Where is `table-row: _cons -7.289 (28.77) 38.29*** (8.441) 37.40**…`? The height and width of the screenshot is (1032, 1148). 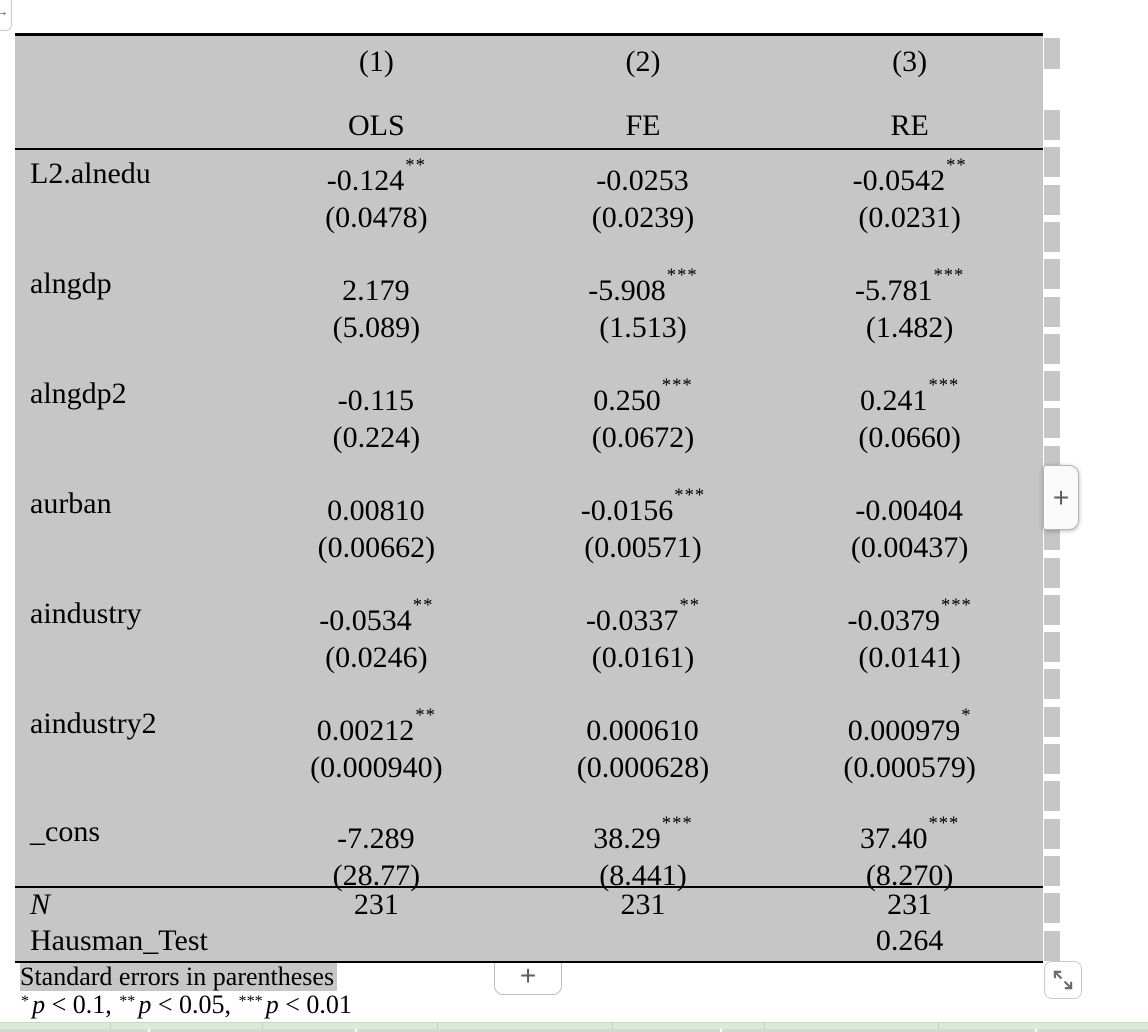 table-row: _cons -7.289 (28.77) 38.29*** (8.441) 37.40**… is located at coordinates (529, 851).